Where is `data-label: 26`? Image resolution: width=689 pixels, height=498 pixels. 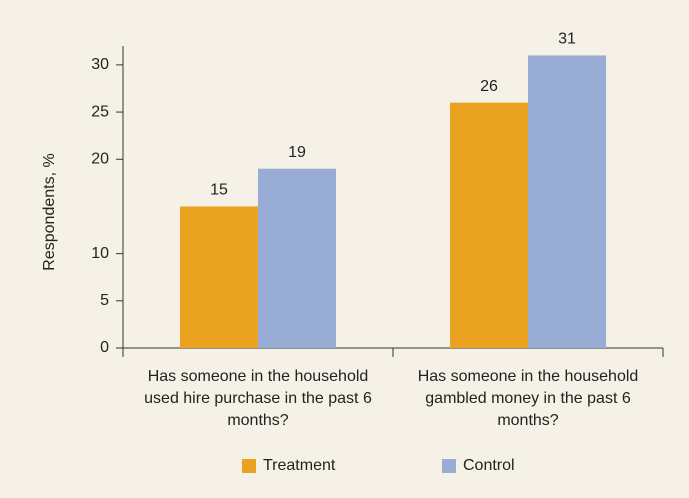
data-label: 26 is located at coordinates (489, 86).